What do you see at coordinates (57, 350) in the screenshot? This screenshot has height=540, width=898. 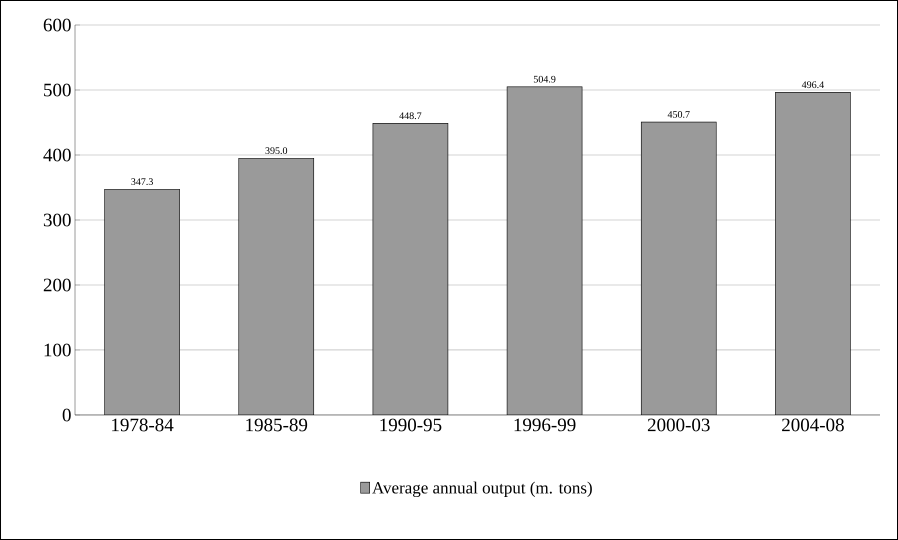 I see `y-tick-label: 100` at bounding box center [57, 350].